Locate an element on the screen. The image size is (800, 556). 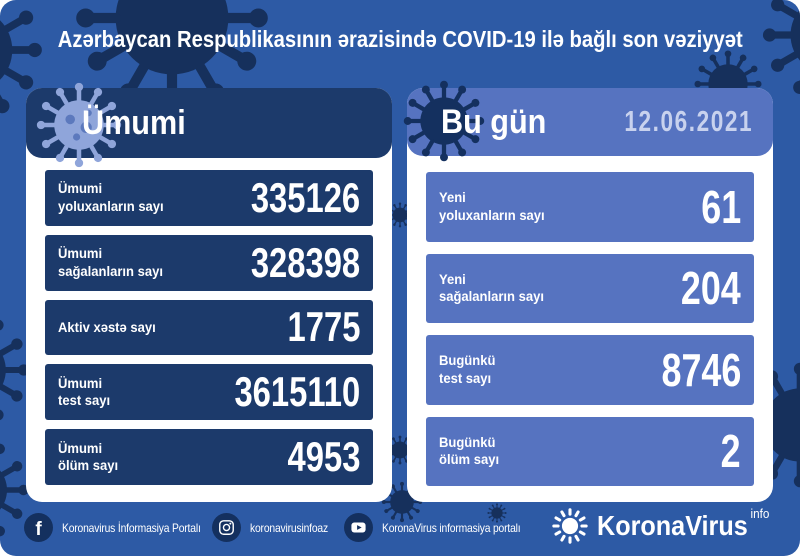
youtube-label: KoronaVirus informasiya portalı is located at coordinates (451, 527).